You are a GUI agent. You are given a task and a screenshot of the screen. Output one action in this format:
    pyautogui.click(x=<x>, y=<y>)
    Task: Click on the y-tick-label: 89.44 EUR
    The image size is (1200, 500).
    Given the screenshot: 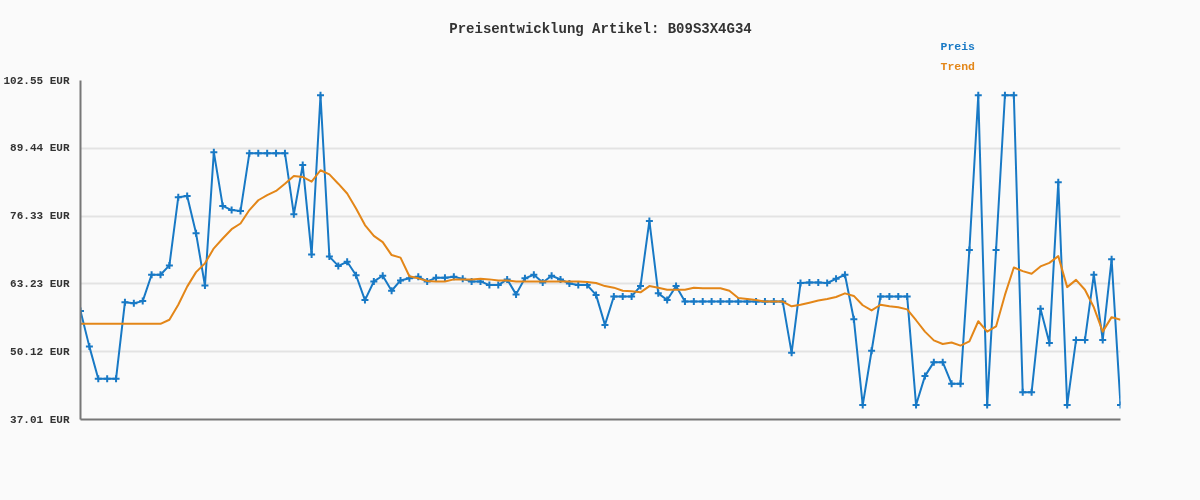 What is the action you would take?
    pyautogui.click(x=40, y=148)
    